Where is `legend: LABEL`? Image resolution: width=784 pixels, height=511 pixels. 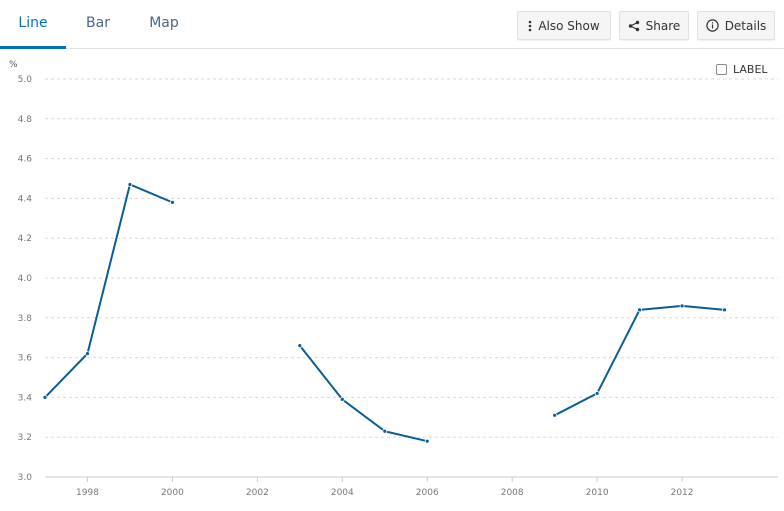
legend: LABEL is located at coordinates (742, 69).